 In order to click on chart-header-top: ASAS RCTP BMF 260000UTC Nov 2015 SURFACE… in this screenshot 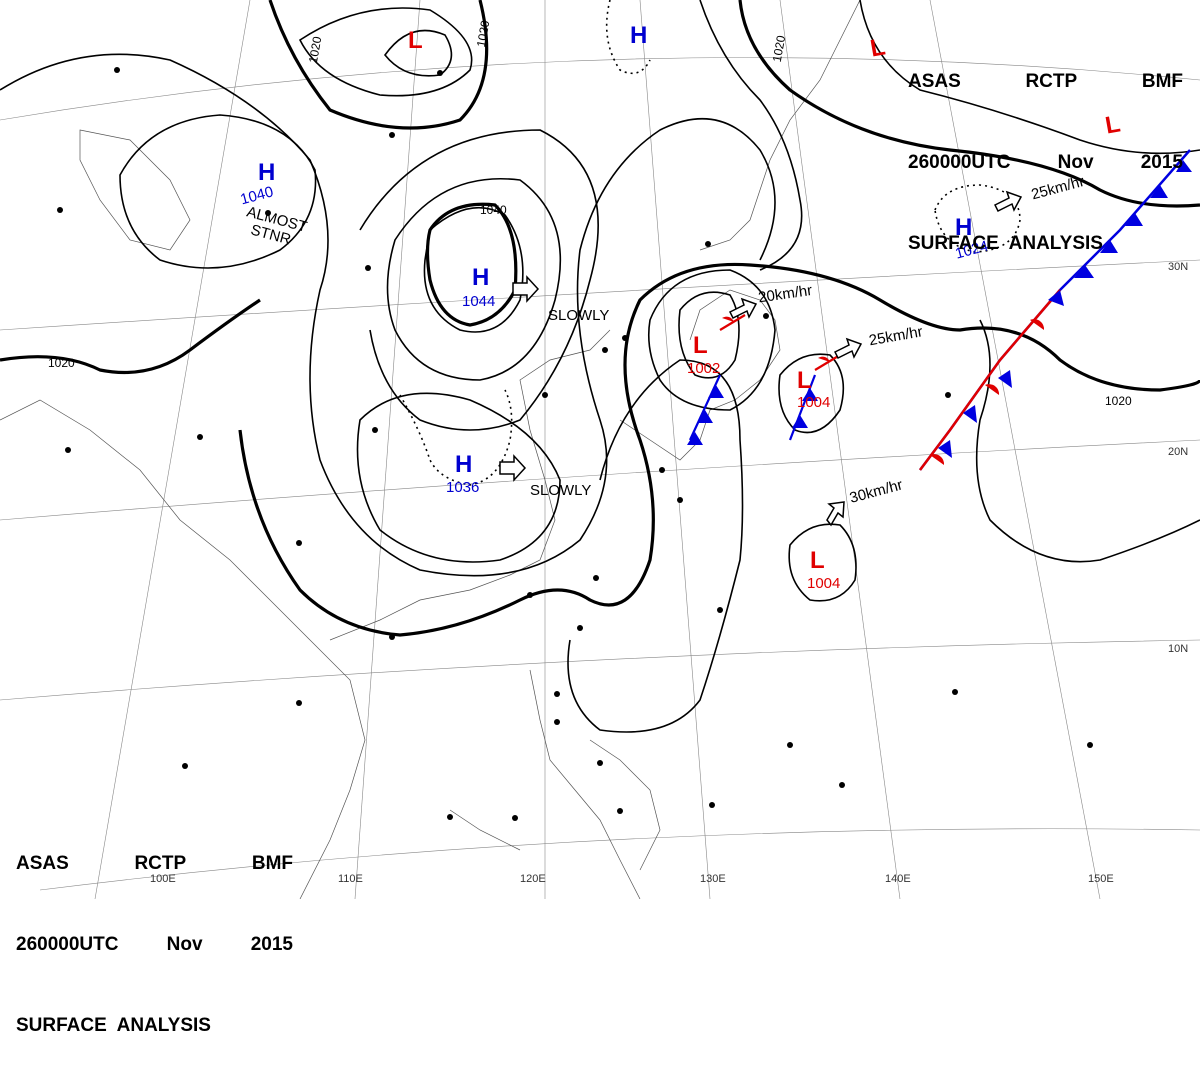, I will do `click(1045, 149)`.